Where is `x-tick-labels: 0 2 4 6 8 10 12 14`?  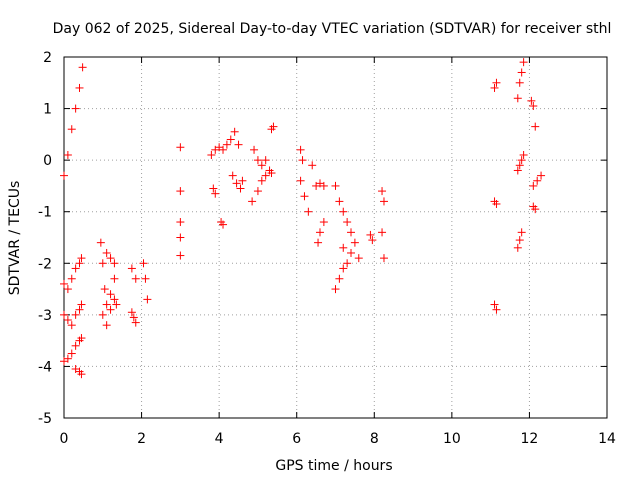 x-tick-labels: 0 2 4 6 8 10 12 14 is located at coordinates (338, 439).